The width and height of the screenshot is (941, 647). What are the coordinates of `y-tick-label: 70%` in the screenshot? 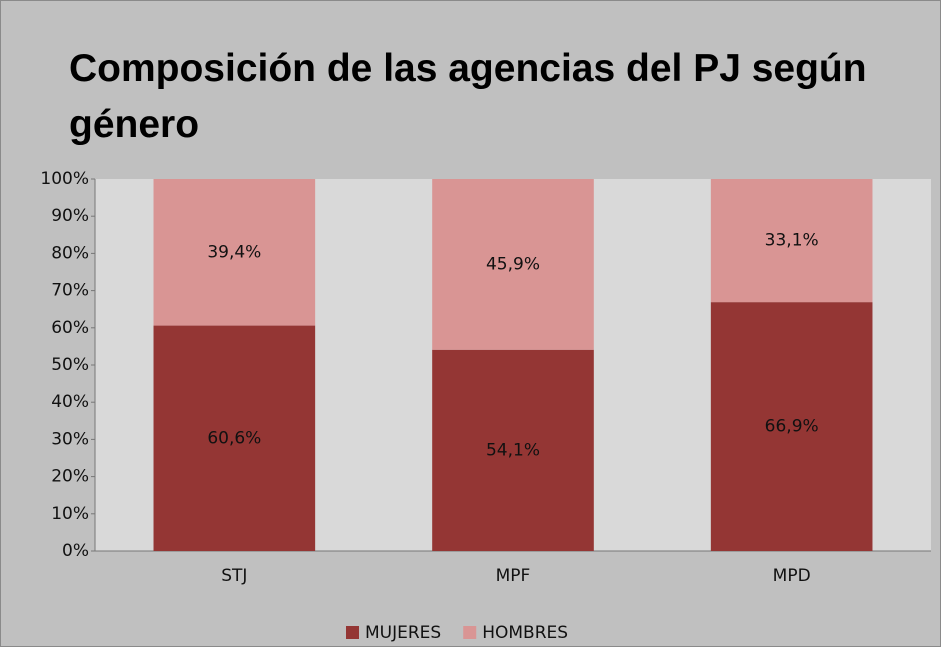 It's located at (70, 291).